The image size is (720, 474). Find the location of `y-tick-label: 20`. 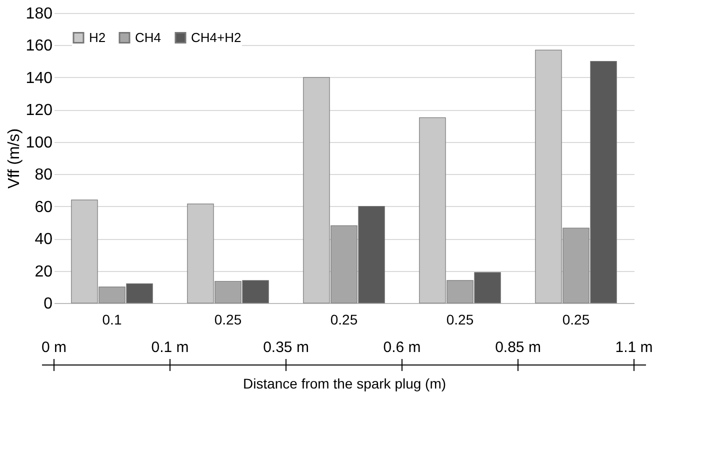

y-tick-label: 20 is located at coordinates (43, 271).